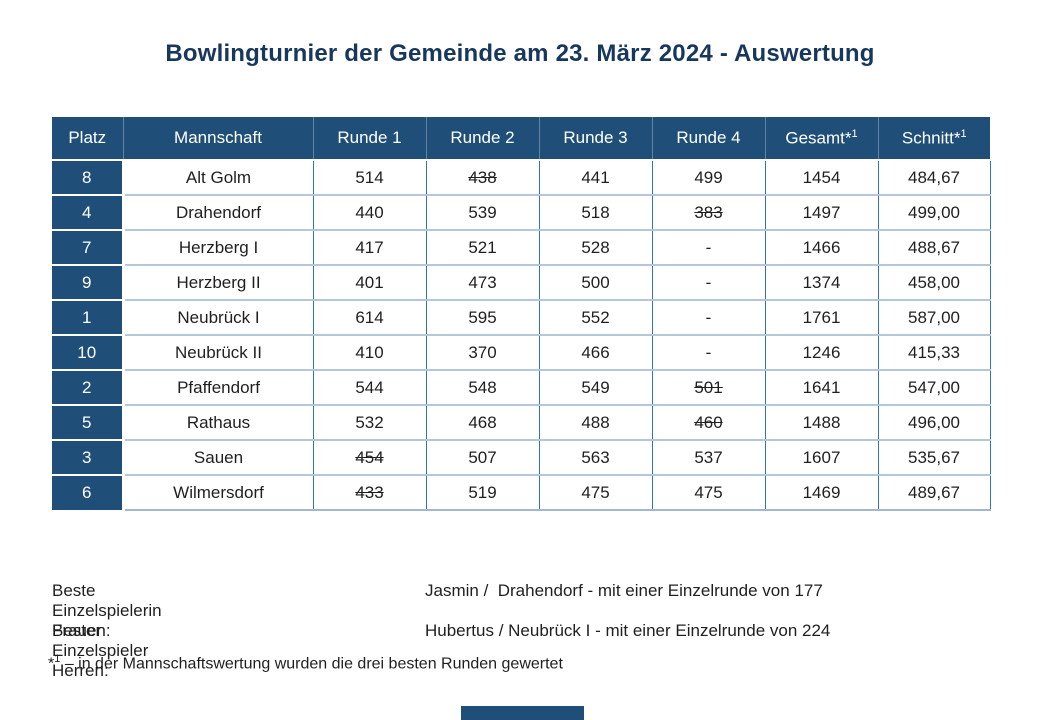 This screenshot has height=720, width=1040. What do you see at coordinates (483, 493) in the screenshot?
I see `round-2-cell: 519` at bounding box center [483, 493].